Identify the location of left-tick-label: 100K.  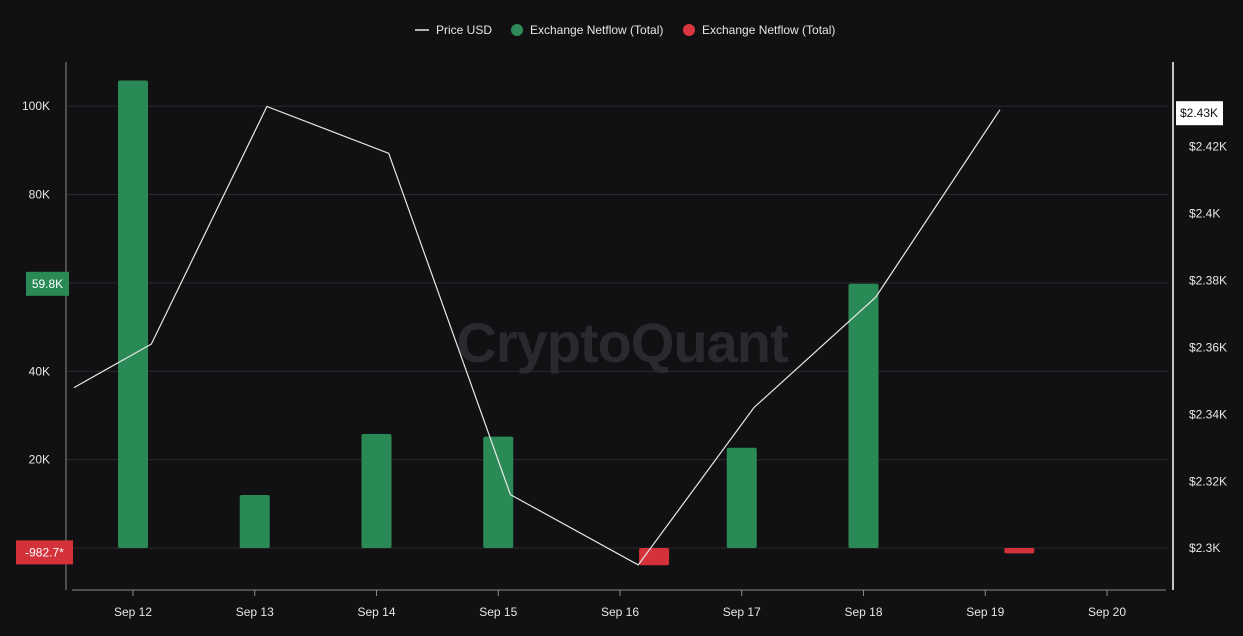
(36, 106).